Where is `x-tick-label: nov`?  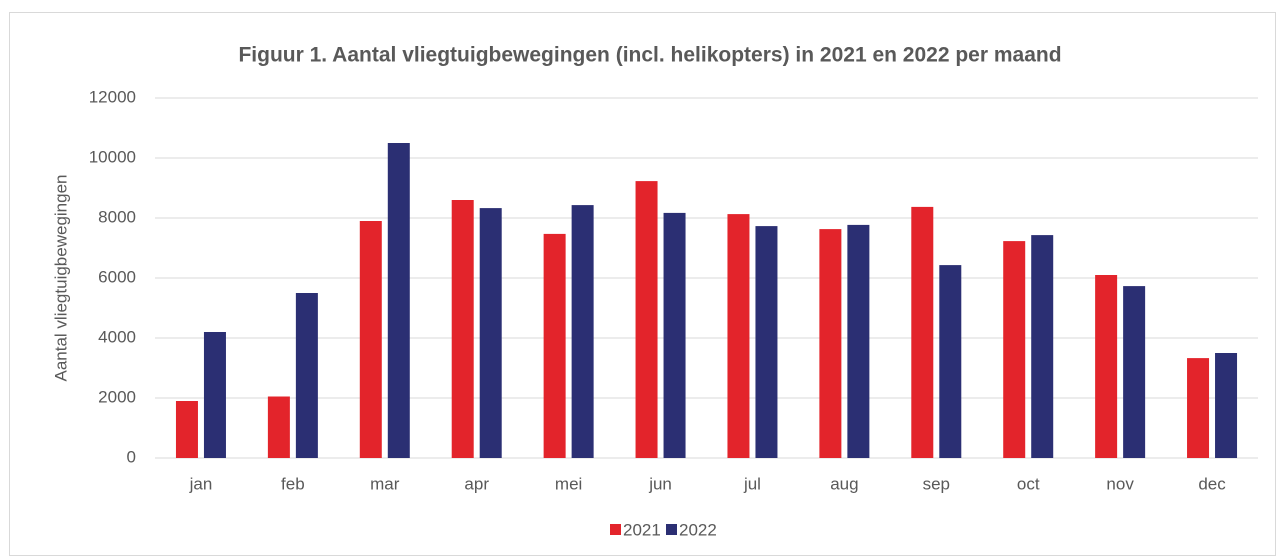
x-tick-label: nov is located at coordinates (1120, 483).